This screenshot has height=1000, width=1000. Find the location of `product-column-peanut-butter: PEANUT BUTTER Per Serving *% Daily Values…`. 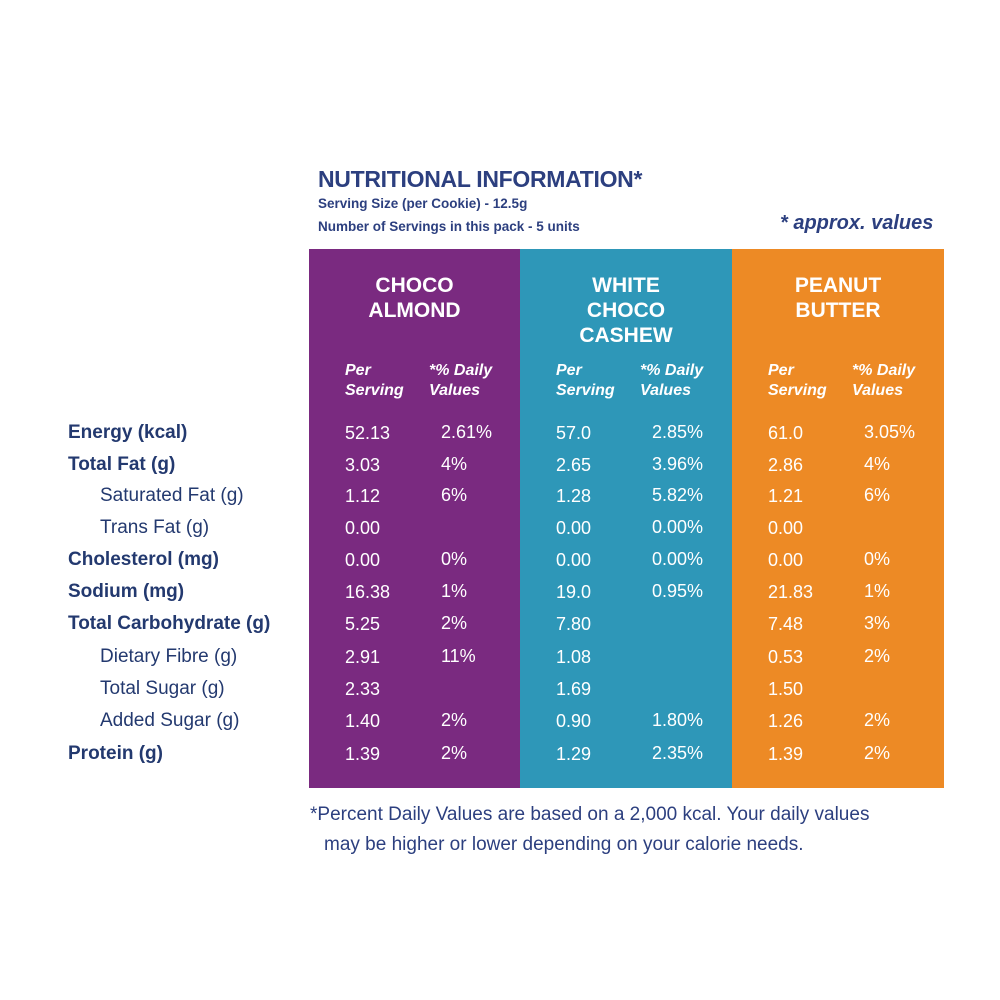

product-column-peanut-butter: PEANUT BUTTER Per Serving *% Daily Values… is located at coordinates (838, 518).